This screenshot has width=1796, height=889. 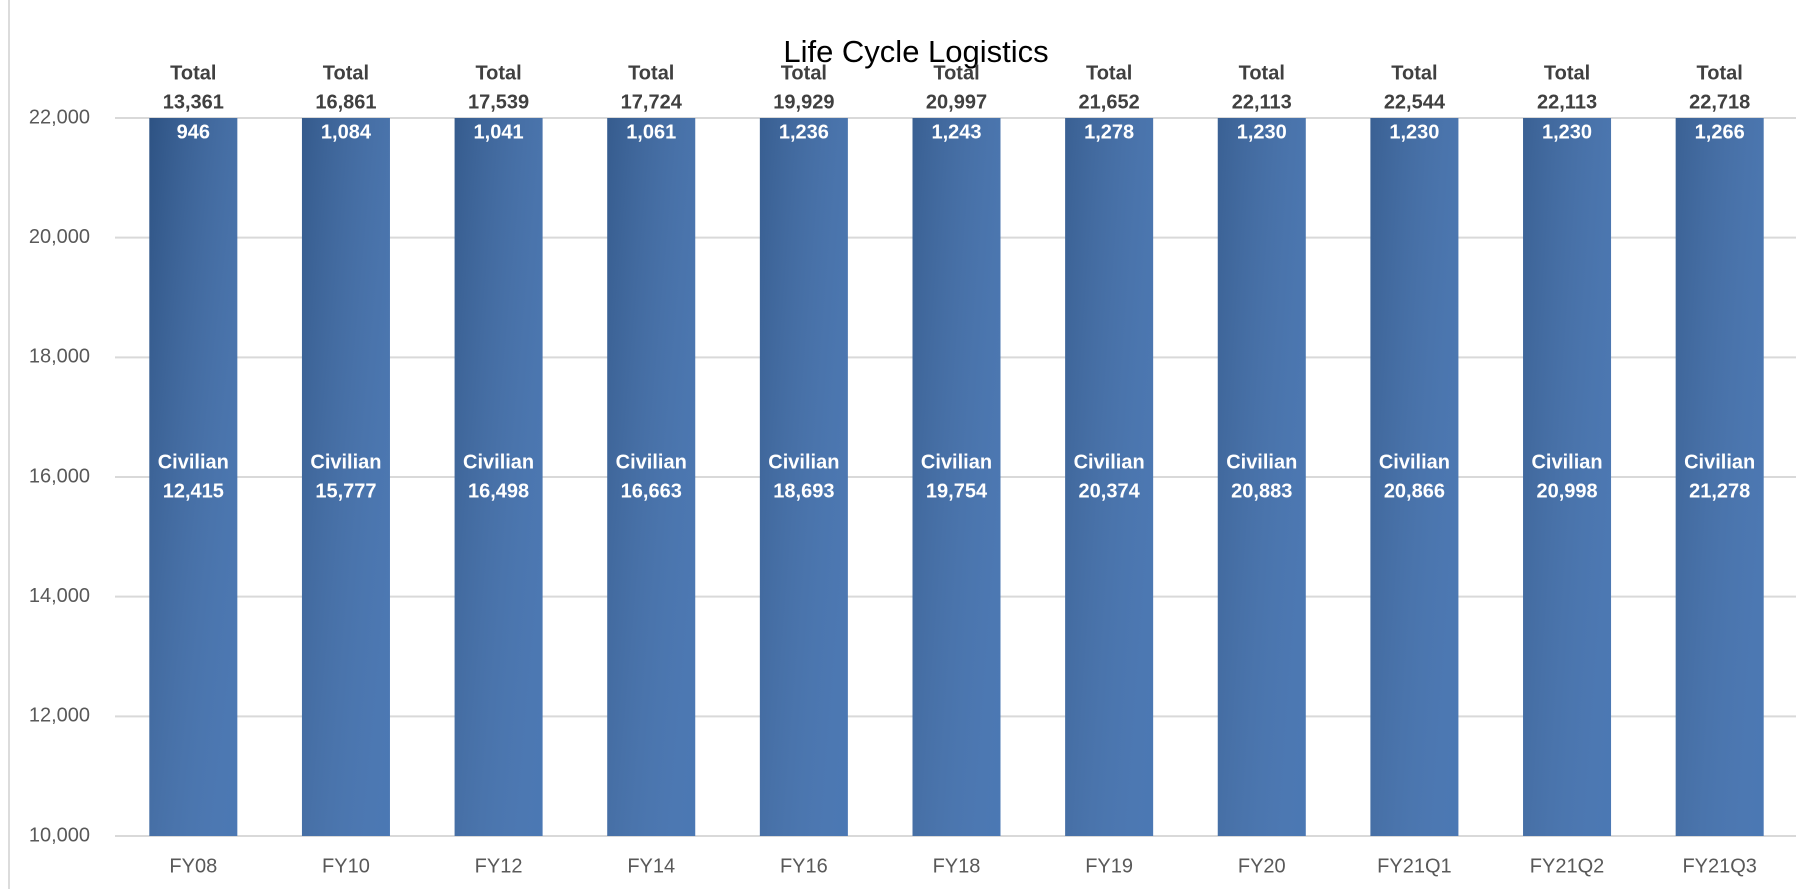 I want to click on y-tick-label: 20,000, so click(x=59, y=237).